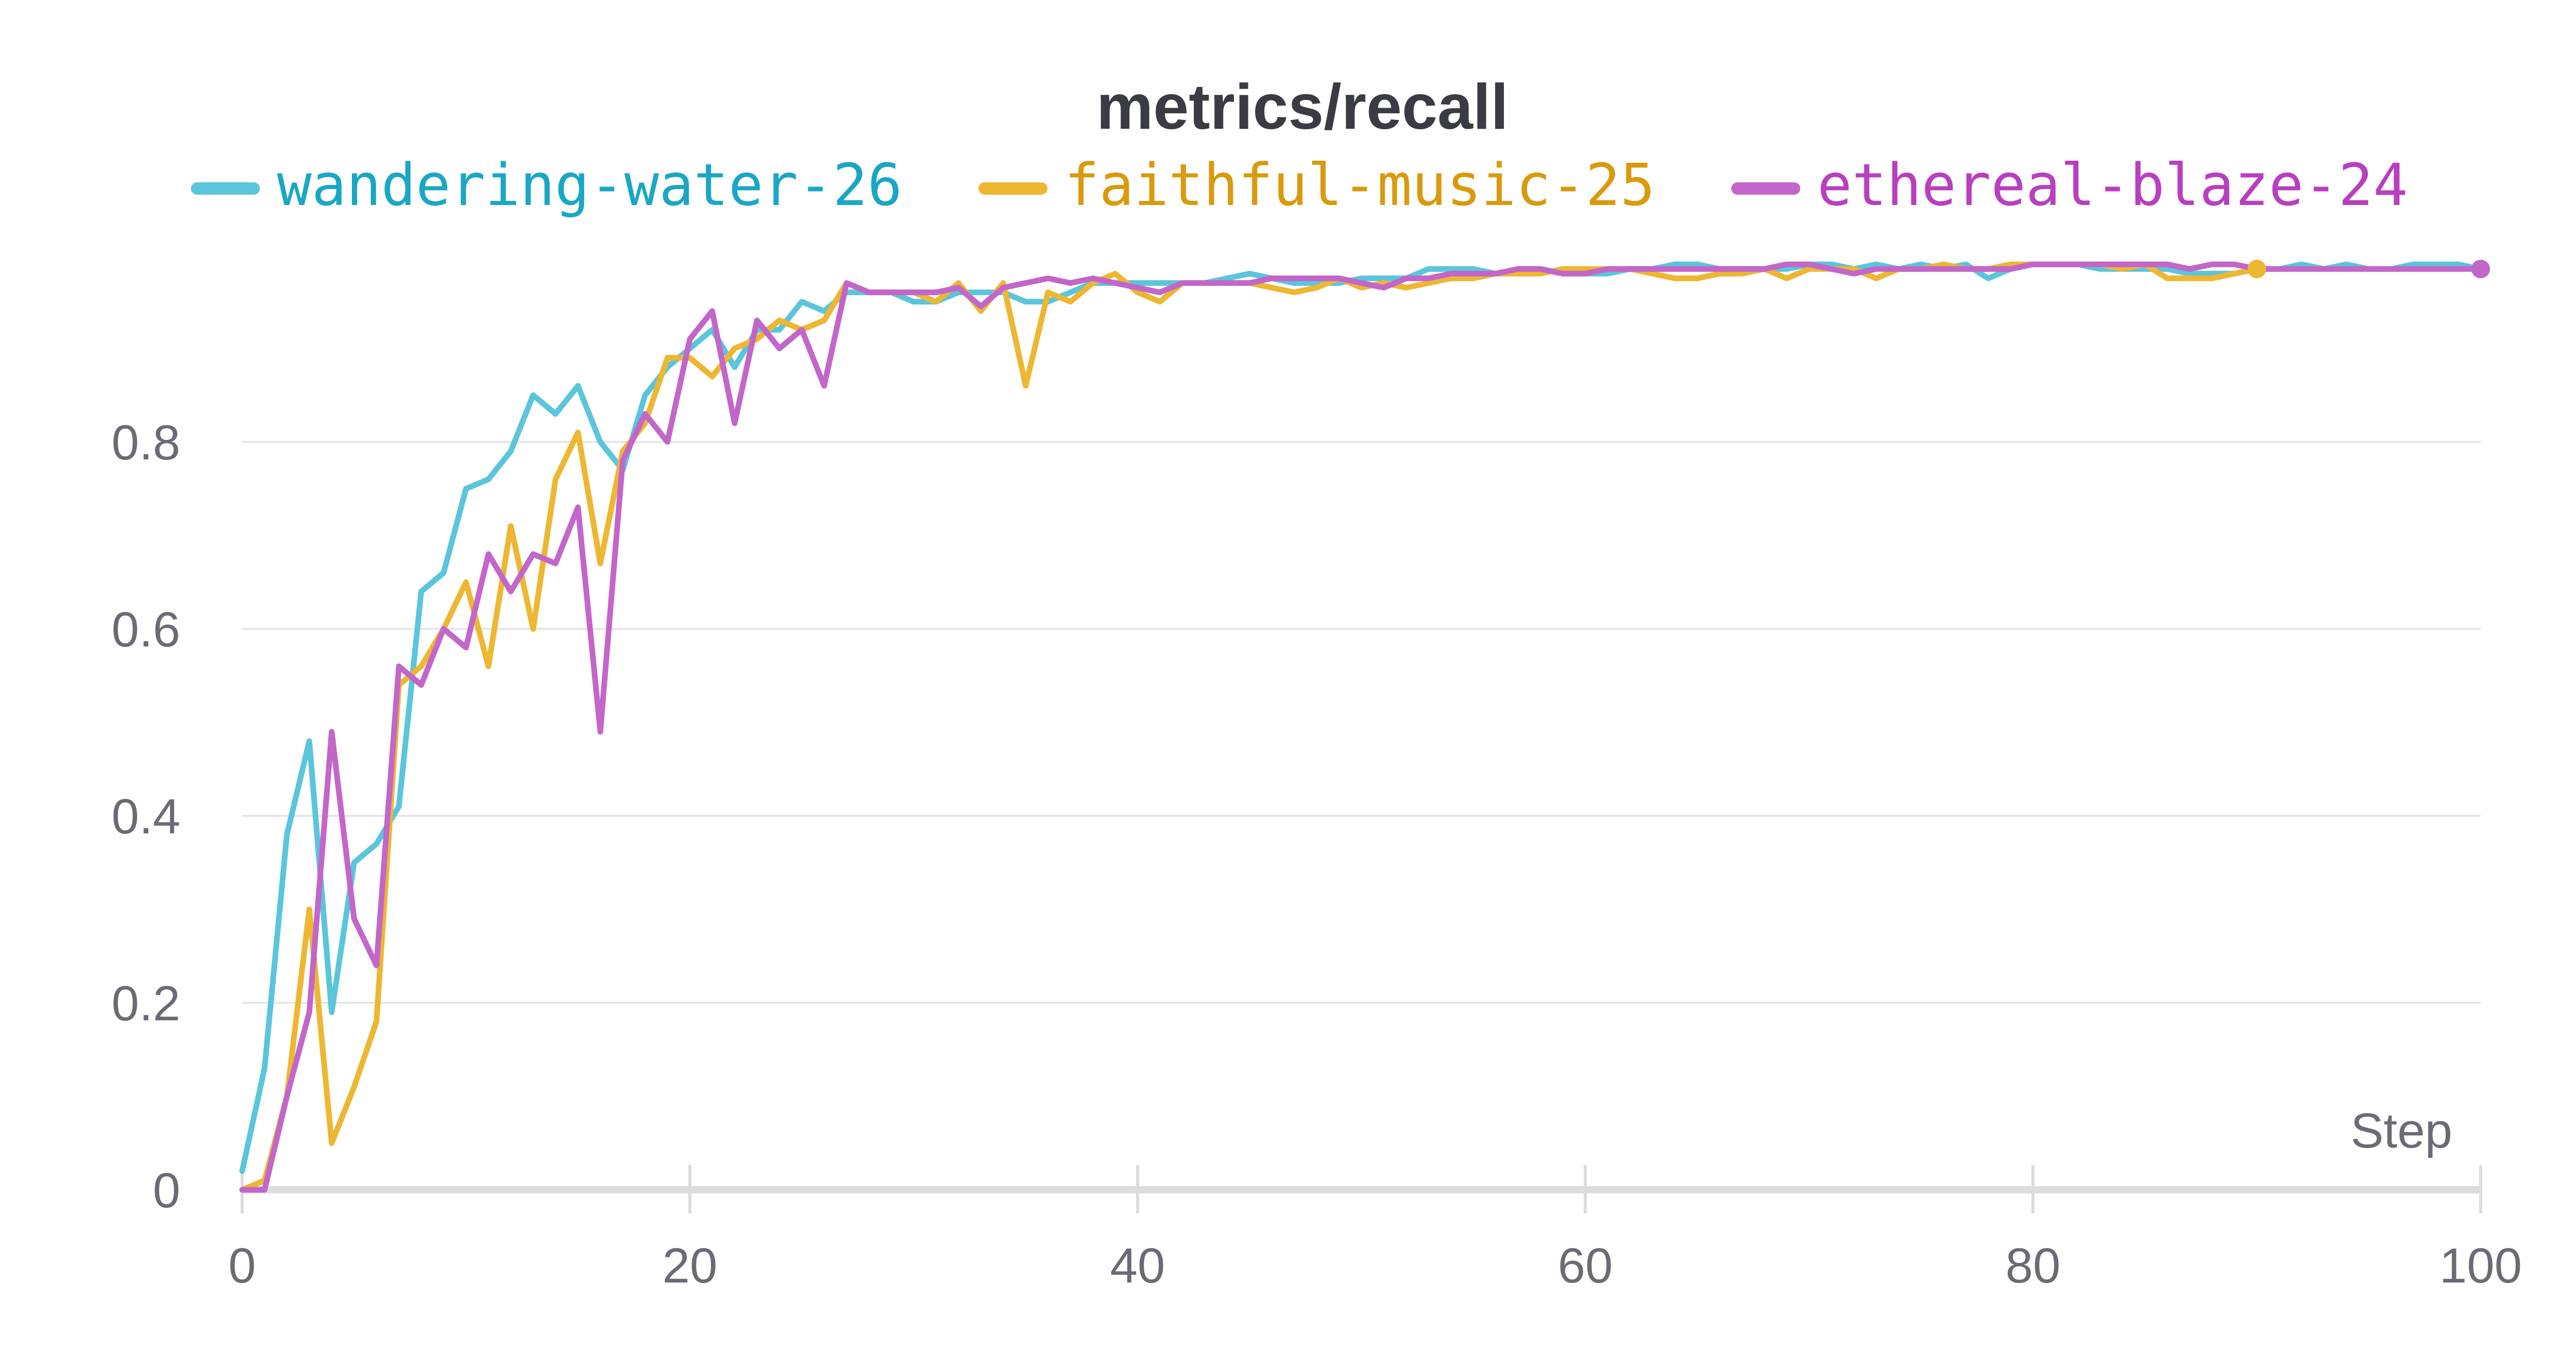 This screenshot has width=2576, height=1368. What do you see at coordinates (2368, 269) in the screenshot?
I see `series-end-markers` at bounding box center [2368, 269].